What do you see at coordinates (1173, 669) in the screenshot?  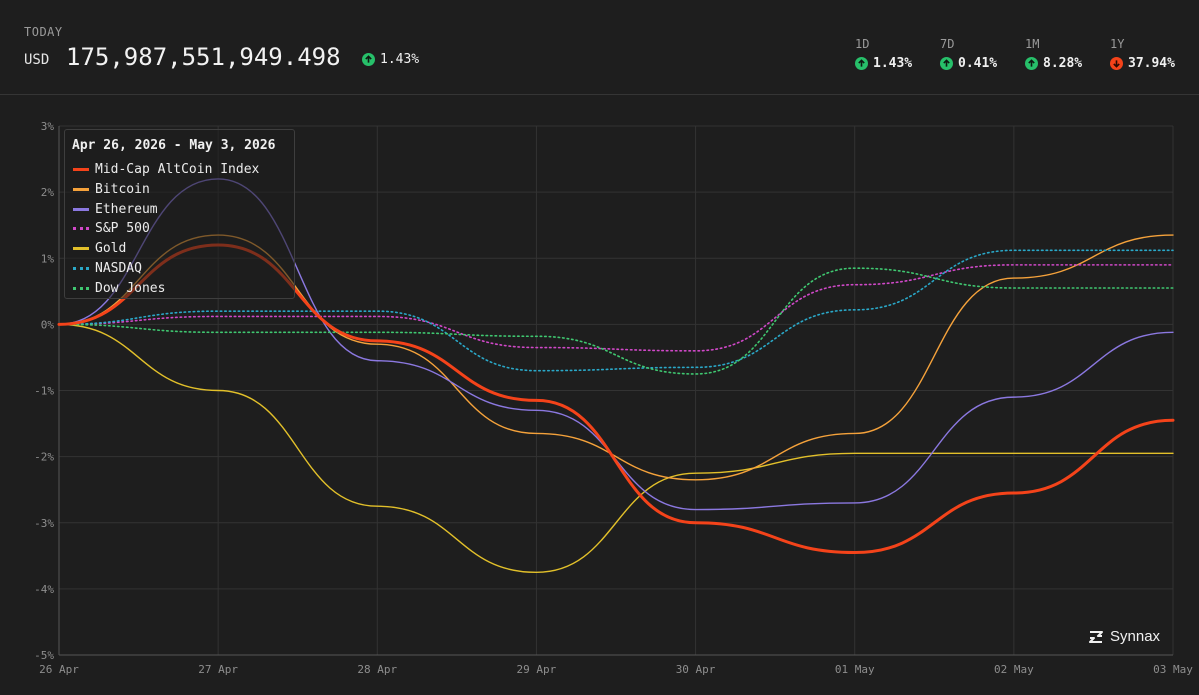 I see `x-tick-label: 03 May` at bounding box center [1173, 669].